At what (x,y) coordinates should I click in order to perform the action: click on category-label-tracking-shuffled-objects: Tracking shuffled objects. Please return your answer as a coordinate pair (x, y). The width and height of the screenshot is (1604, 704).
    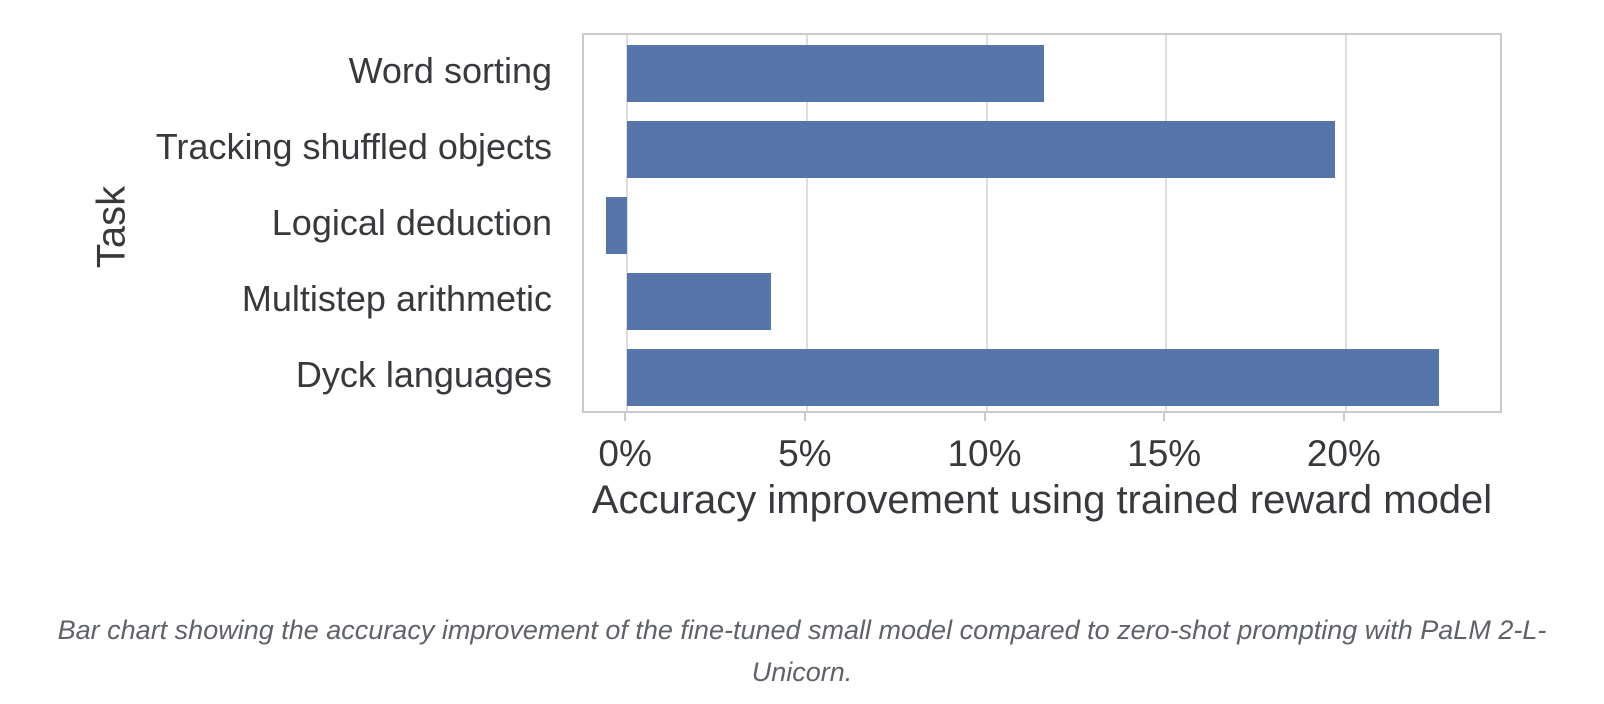
    Looking at the image, I should click on (353, 146).